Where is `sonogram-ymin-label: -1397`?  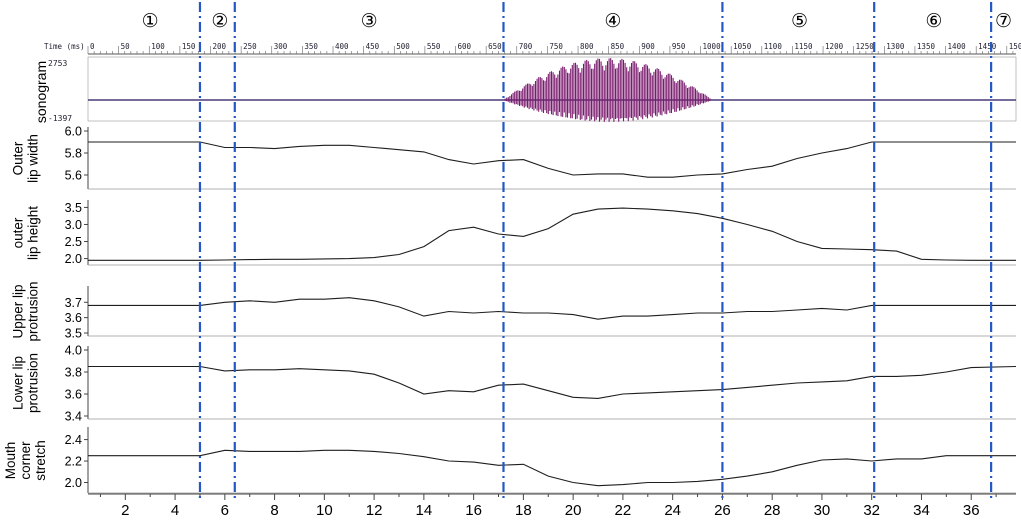 sonogram-ymin-label: -1397 is located at coordinates (60, 118).